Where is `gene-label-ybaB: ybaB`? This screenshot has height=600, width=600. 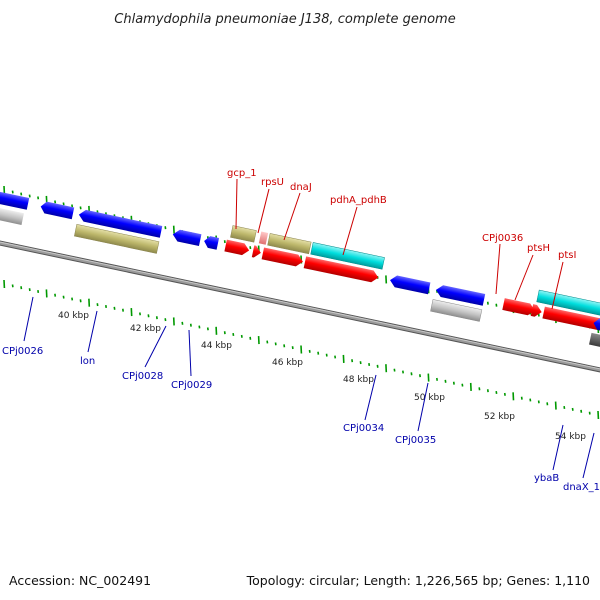 gene-label-ybaB: ybaB is located at coordinates (546, 478).